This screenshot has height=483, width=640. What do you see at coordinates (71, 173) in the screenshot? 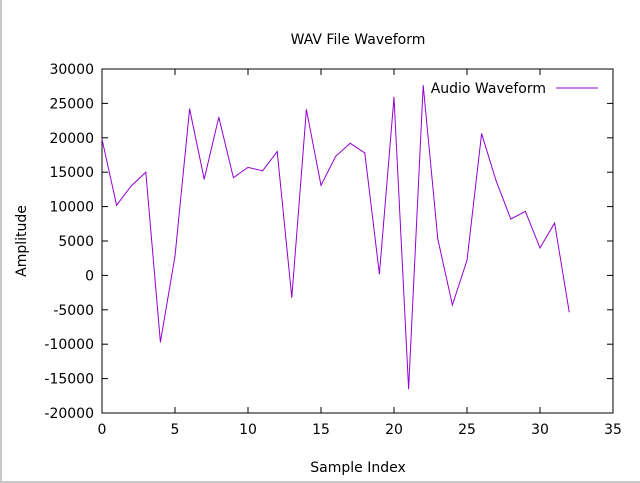
I see `y-tick-label: 15000` at bounding box center [71, 173].